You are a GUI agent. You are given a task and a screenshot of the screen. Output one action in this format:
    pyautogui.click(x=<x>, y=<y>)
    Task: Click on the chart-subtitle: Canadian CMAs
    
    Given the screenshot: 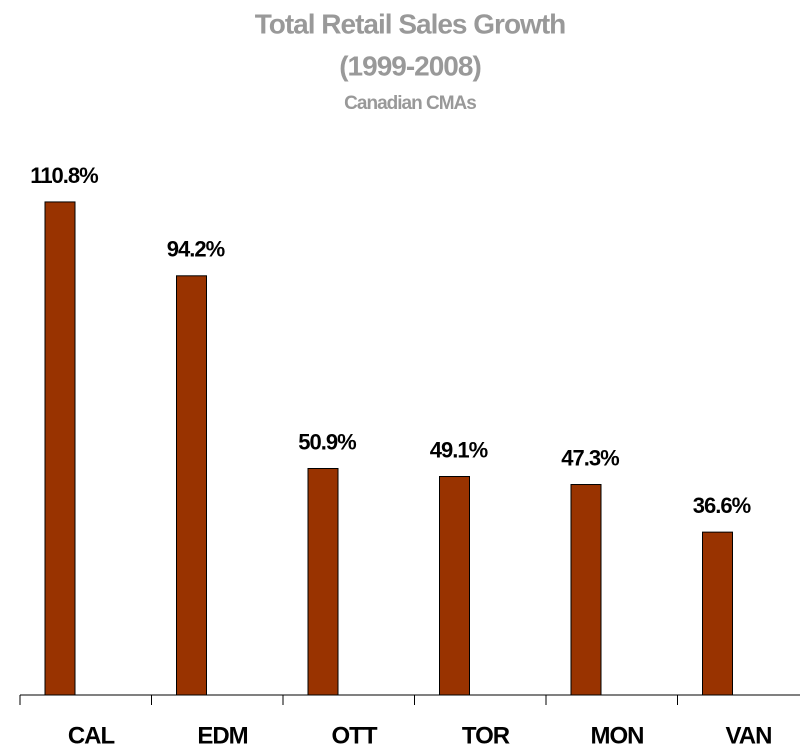 What is the action you would take?
    pyautogui.click(x=410, y=103)
    